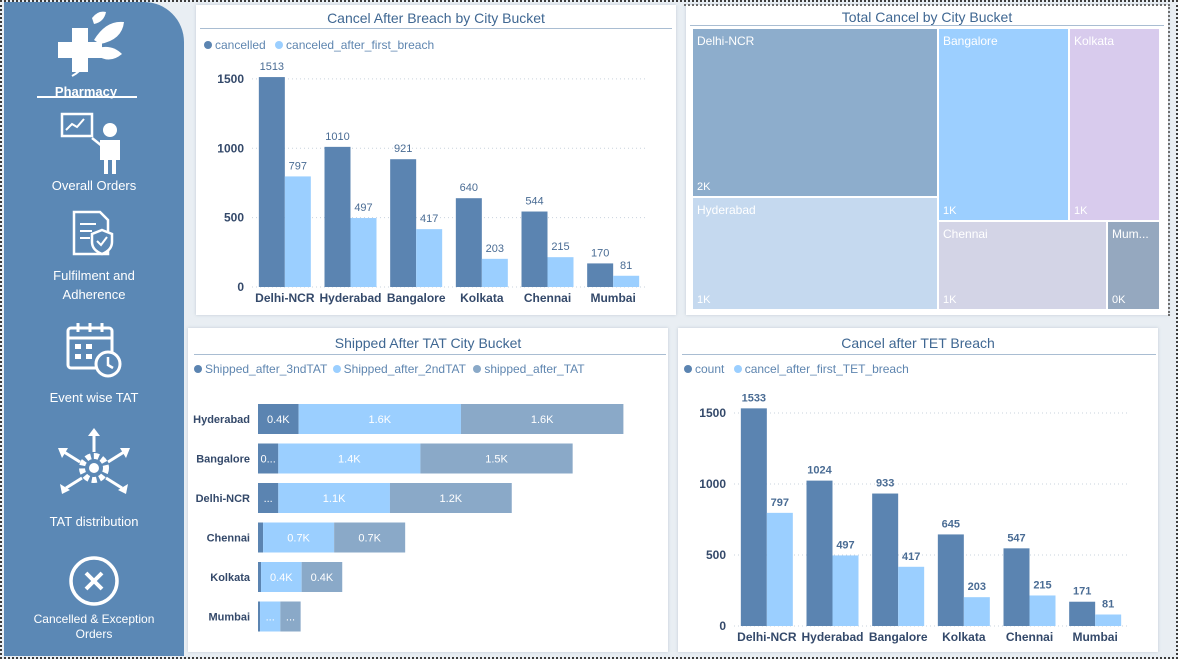 Image resolution: width=1178 pixels, height=659 pixels. What do you see at coordinates (94, 397) in the screenshot?
I see `nav-label: Event wise TAT` at bounding box center [94, 397].